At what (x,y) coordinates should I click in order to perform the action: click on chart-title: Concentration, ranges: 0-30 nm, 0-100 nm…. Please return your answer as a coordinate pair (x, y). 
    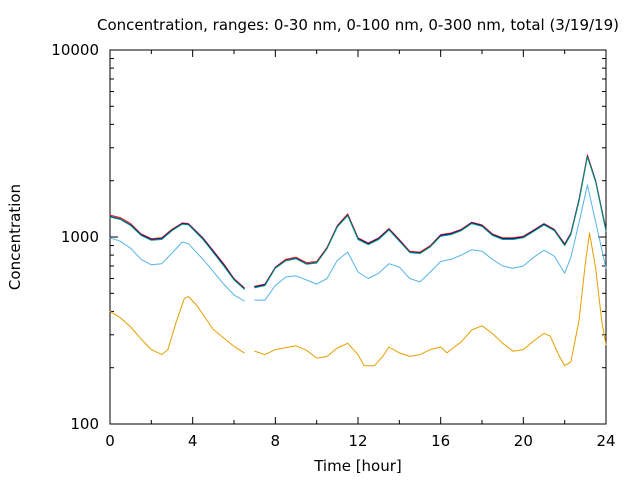
    Looking at the image, I should click on (358, 25).